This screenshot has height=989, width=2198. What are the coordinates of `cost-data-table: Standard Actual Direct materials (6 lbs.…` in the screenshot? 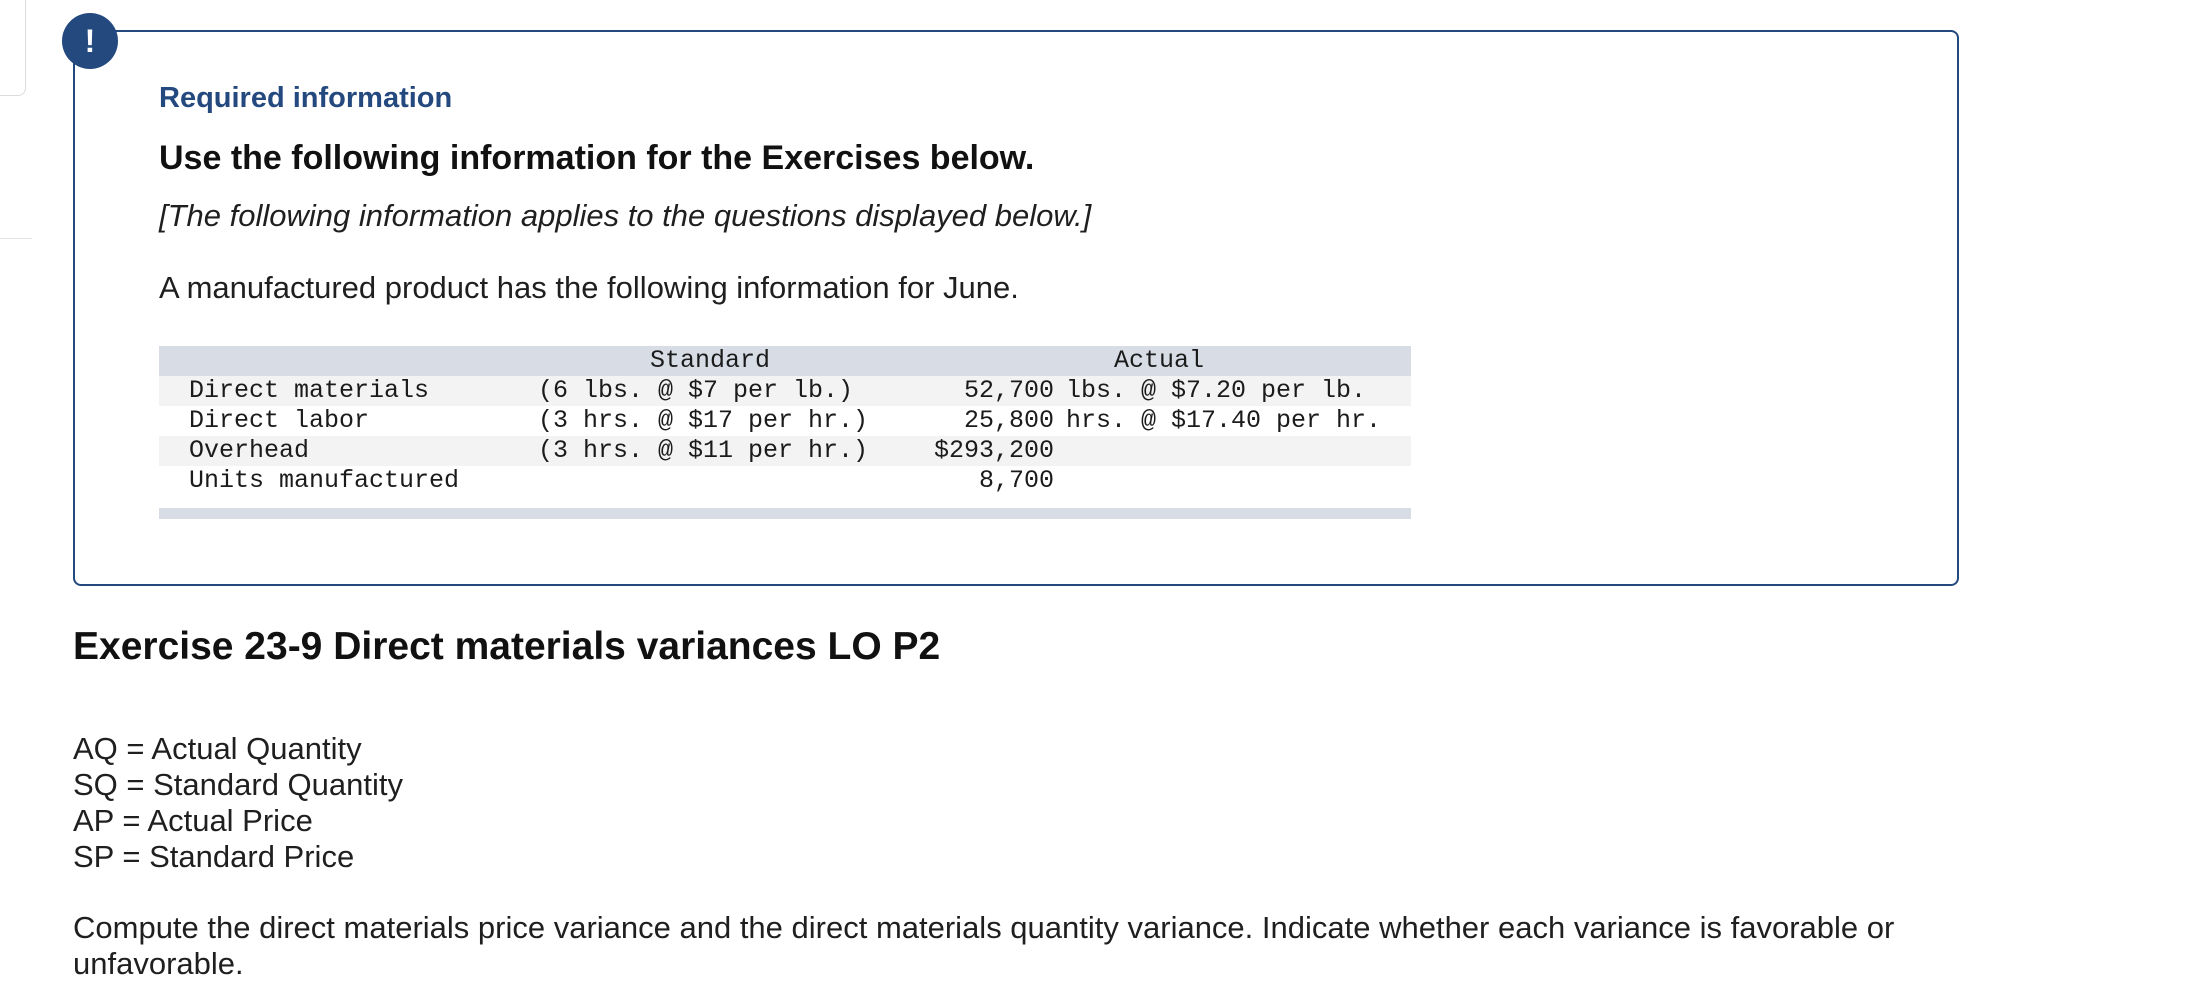 It's located at (785, 432).